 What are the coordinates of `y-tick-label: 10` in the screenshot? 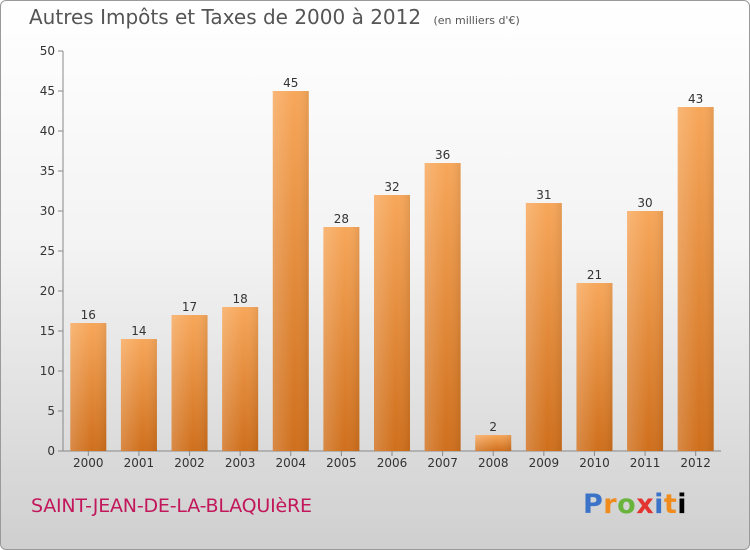 It's located at (47, 371).